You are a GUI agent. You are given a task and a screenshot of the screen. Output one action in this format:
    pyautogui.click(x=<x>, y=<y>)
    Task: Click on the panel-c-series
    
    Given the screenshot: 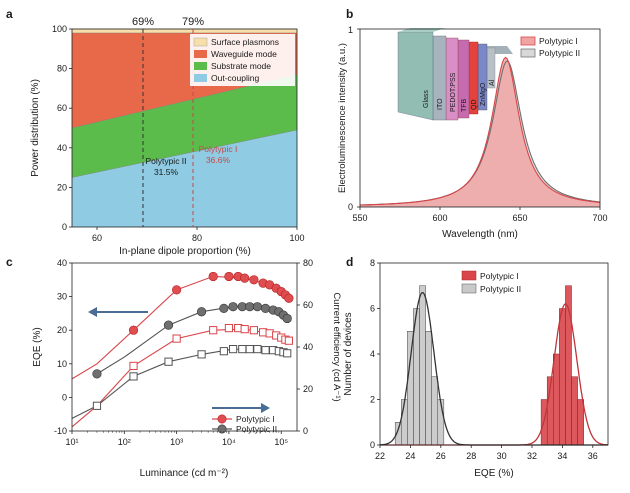 What is the action you would take?
    pyautogui.click(x=182, y=349)
    